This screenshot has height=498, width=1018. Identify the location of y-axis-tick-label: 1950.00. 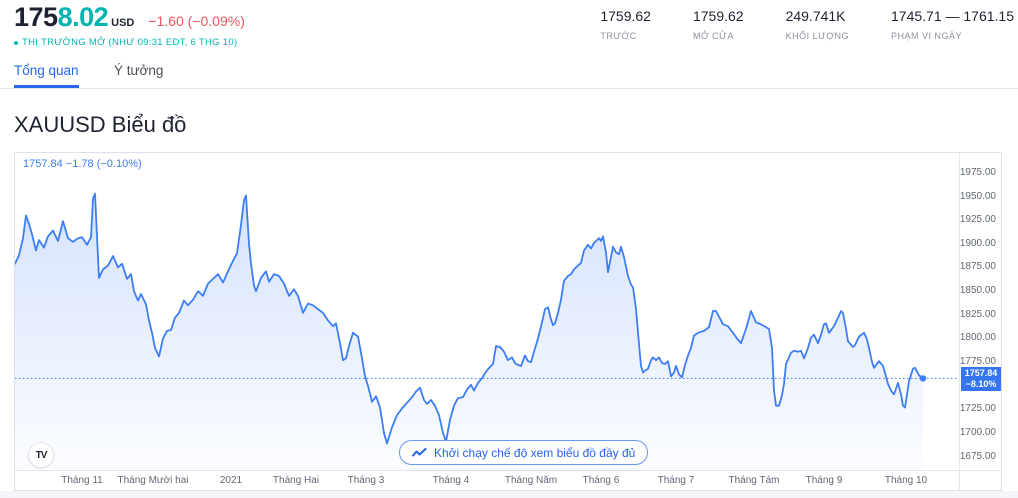
(977, 196).